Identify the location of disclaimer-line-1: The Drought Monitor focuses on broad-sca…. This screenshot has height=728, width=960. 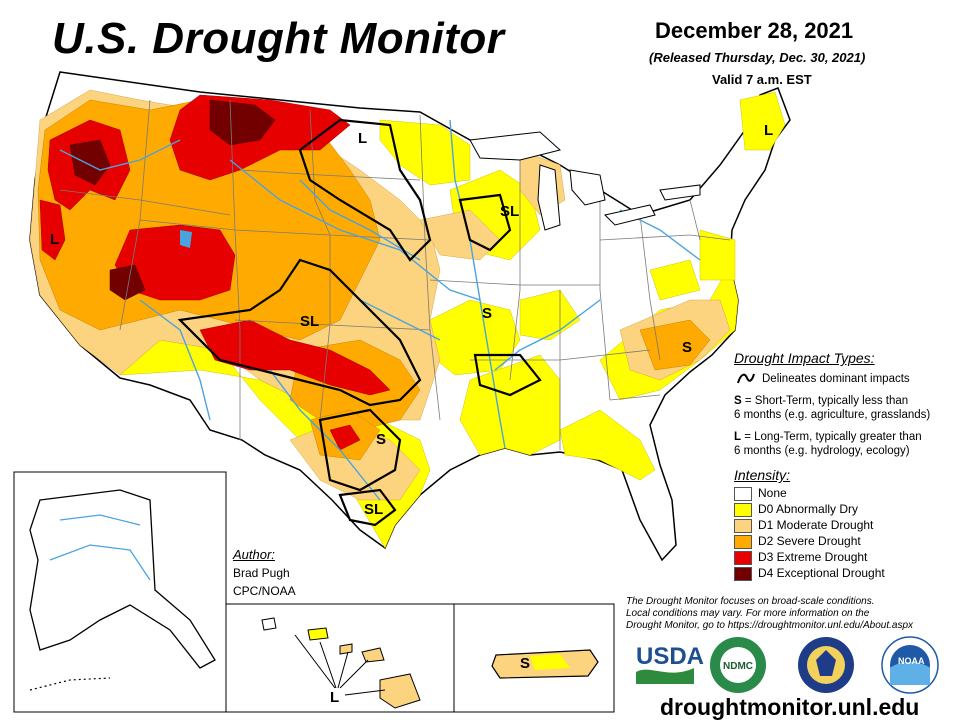
(750, 601).